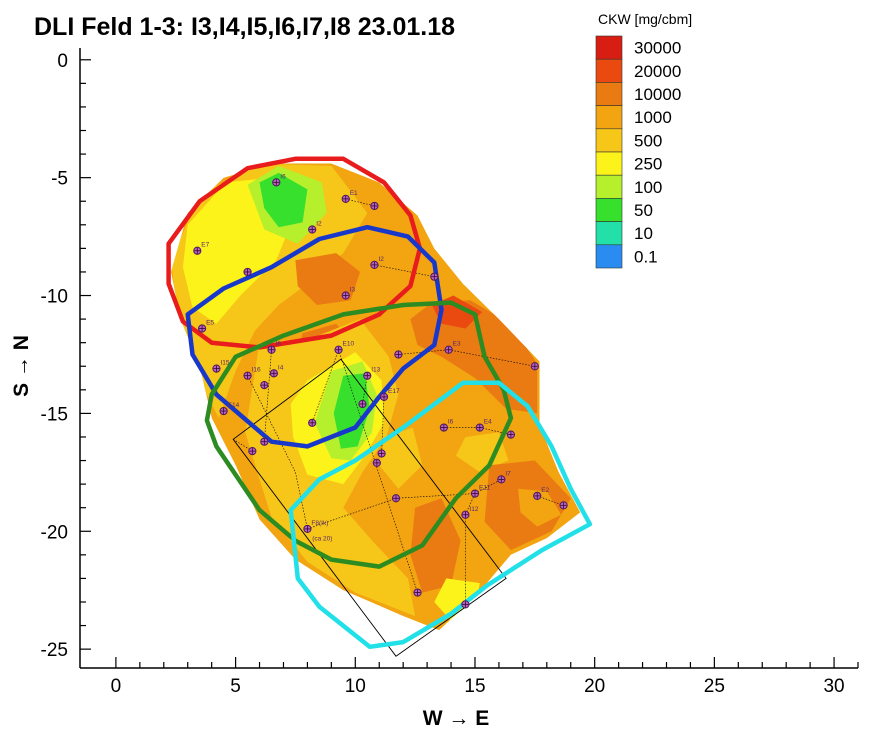 This screenshot has width=872, height=734. I want to click on x-axis-label: W → E, so click(456, 718).